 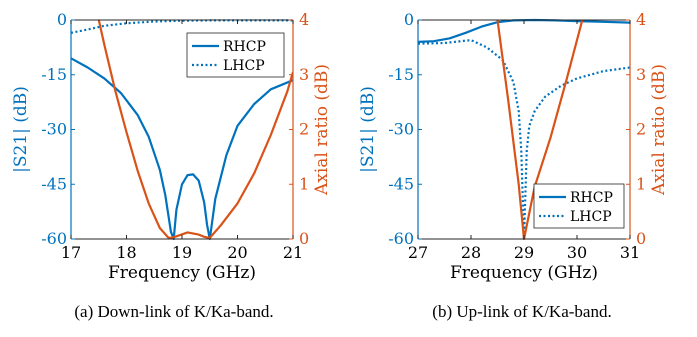 I want to click on caption-up-link: (b) Up-link of K/Ka-band., so click(x=522, y=311).